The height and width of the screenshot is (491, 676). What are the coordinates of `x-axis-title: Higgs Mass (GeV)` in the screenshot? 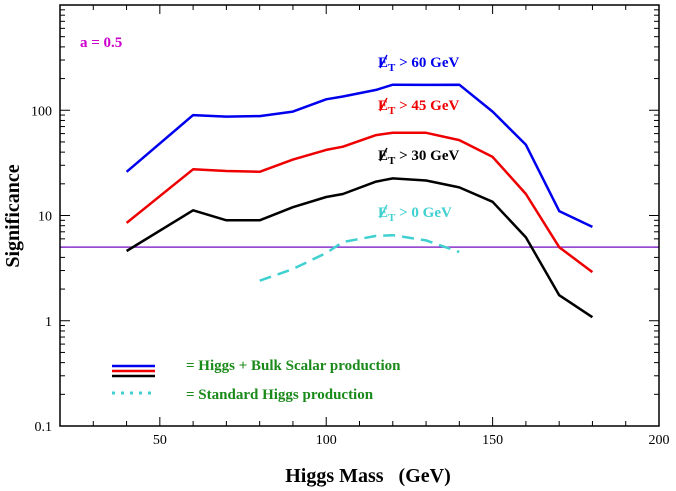 It's located at (368, 476).